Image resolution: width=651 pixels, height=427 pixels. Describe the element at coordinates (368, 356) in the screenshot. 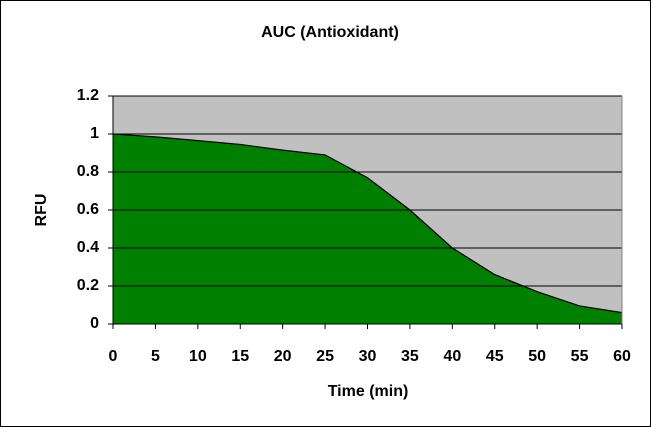

I see `x-tick-label: 30` at that location.